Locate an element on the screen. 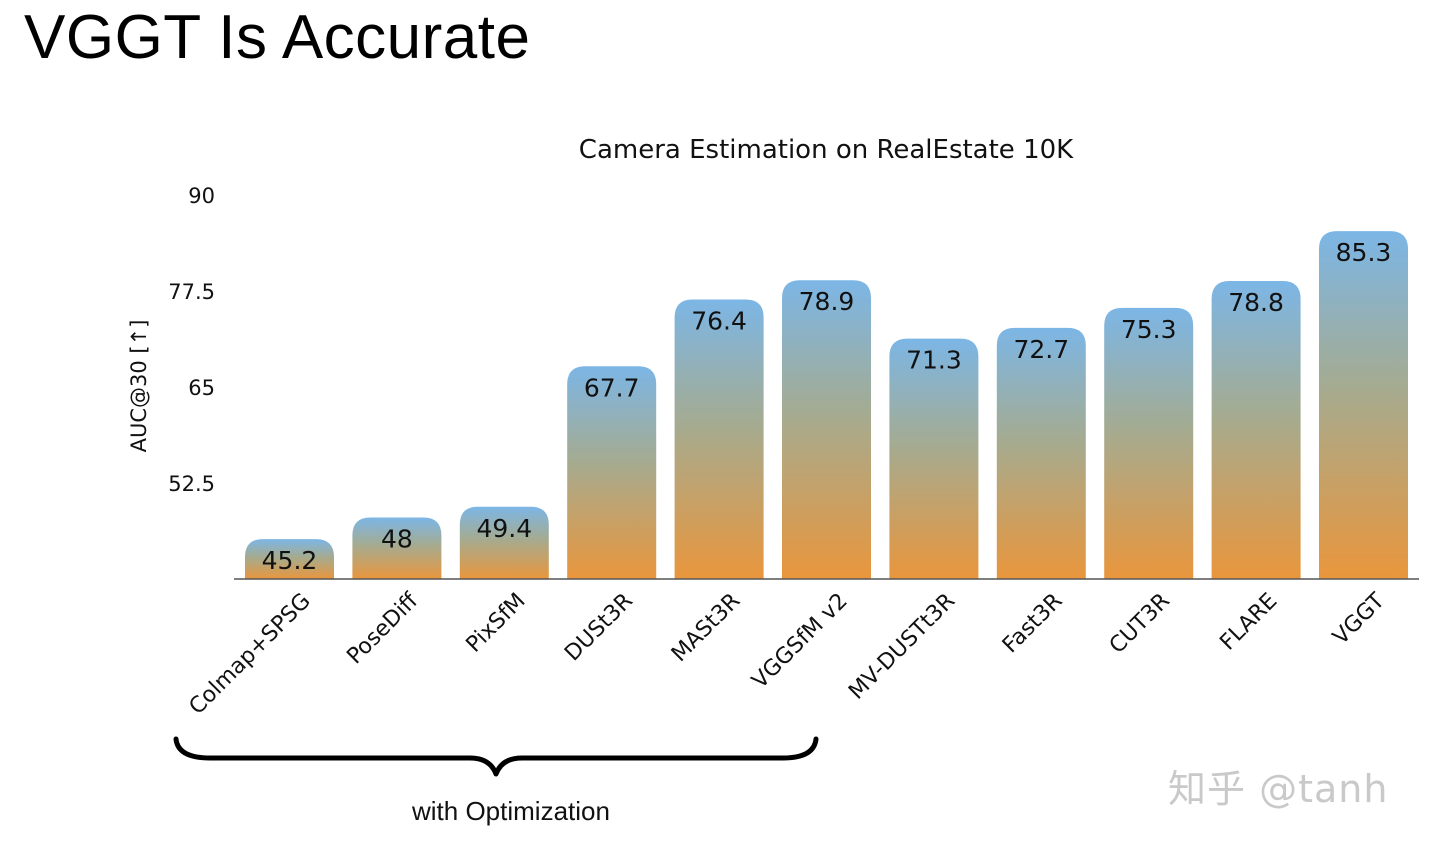 This screenshot has height=845, width=1440. bar-vggt is located at coordinates (1363, 405).